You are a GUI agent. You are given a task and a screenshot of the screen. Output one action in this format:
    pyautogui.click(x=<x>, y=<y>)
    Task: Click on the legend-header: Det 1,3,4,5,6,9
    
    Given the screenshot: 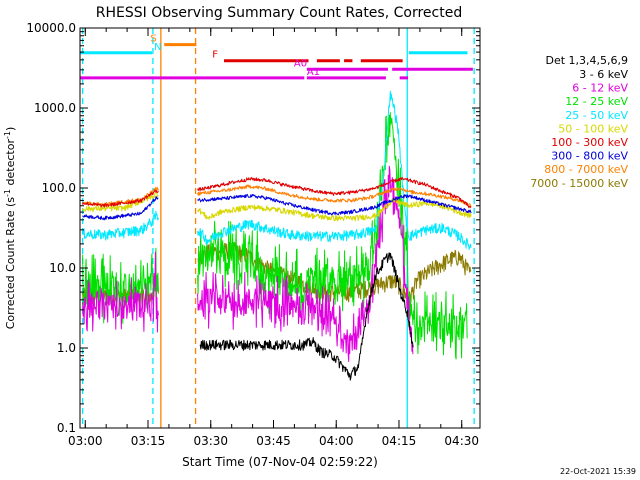 What is the action you would take?
    pyautogui.click(x=586, y=60)
    